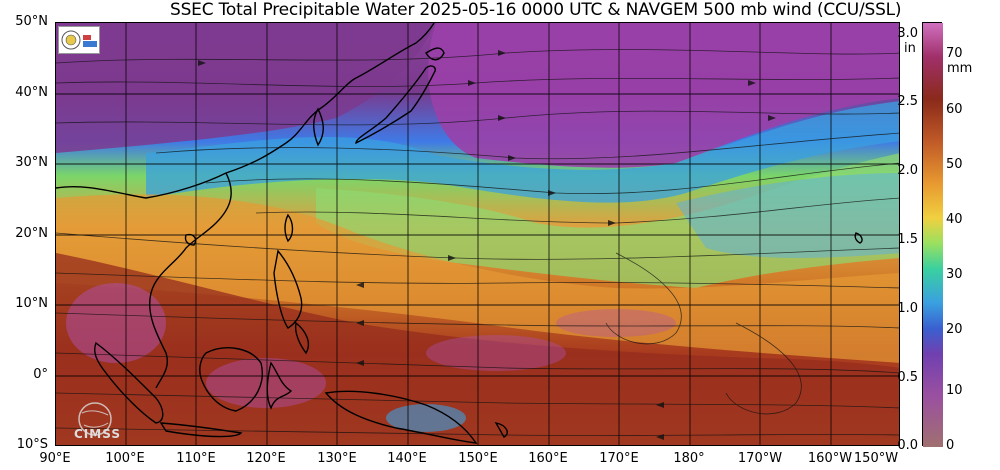 The image size is (1000, 470). What do you see at coordinates (954, 53) in the screenshot?
I see `cb-mm-70: 70` at bounding box center [954, 53].